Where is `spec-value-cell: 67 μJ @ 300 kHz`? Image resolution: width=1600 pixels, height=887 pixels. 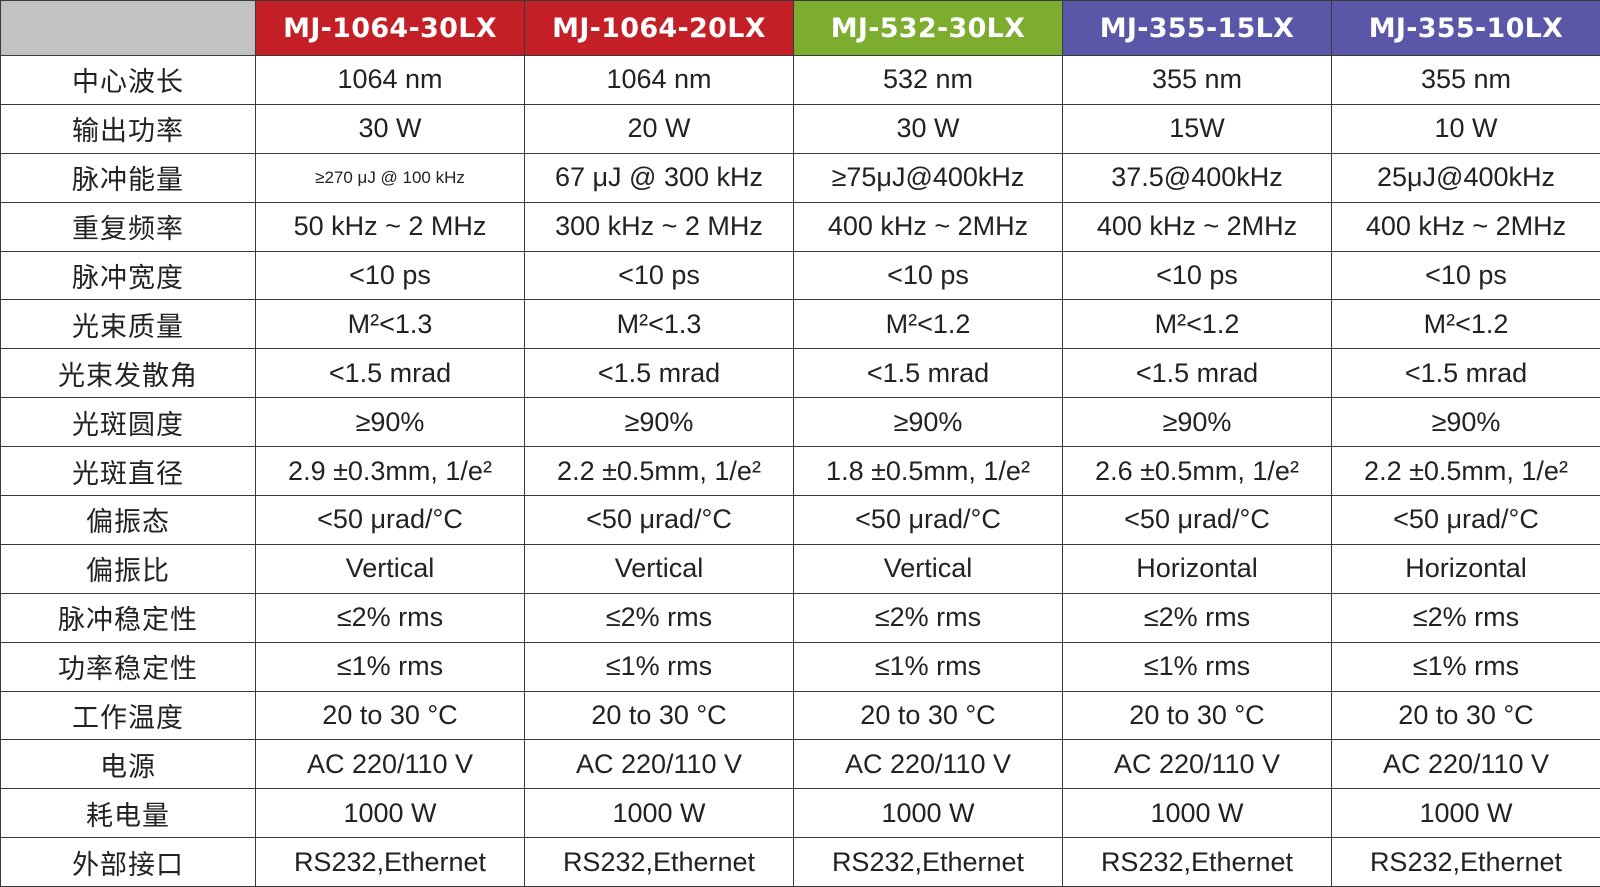
spec-value-cell: 67 μJ @ 300 kHz is located at coordinates (659, 177).